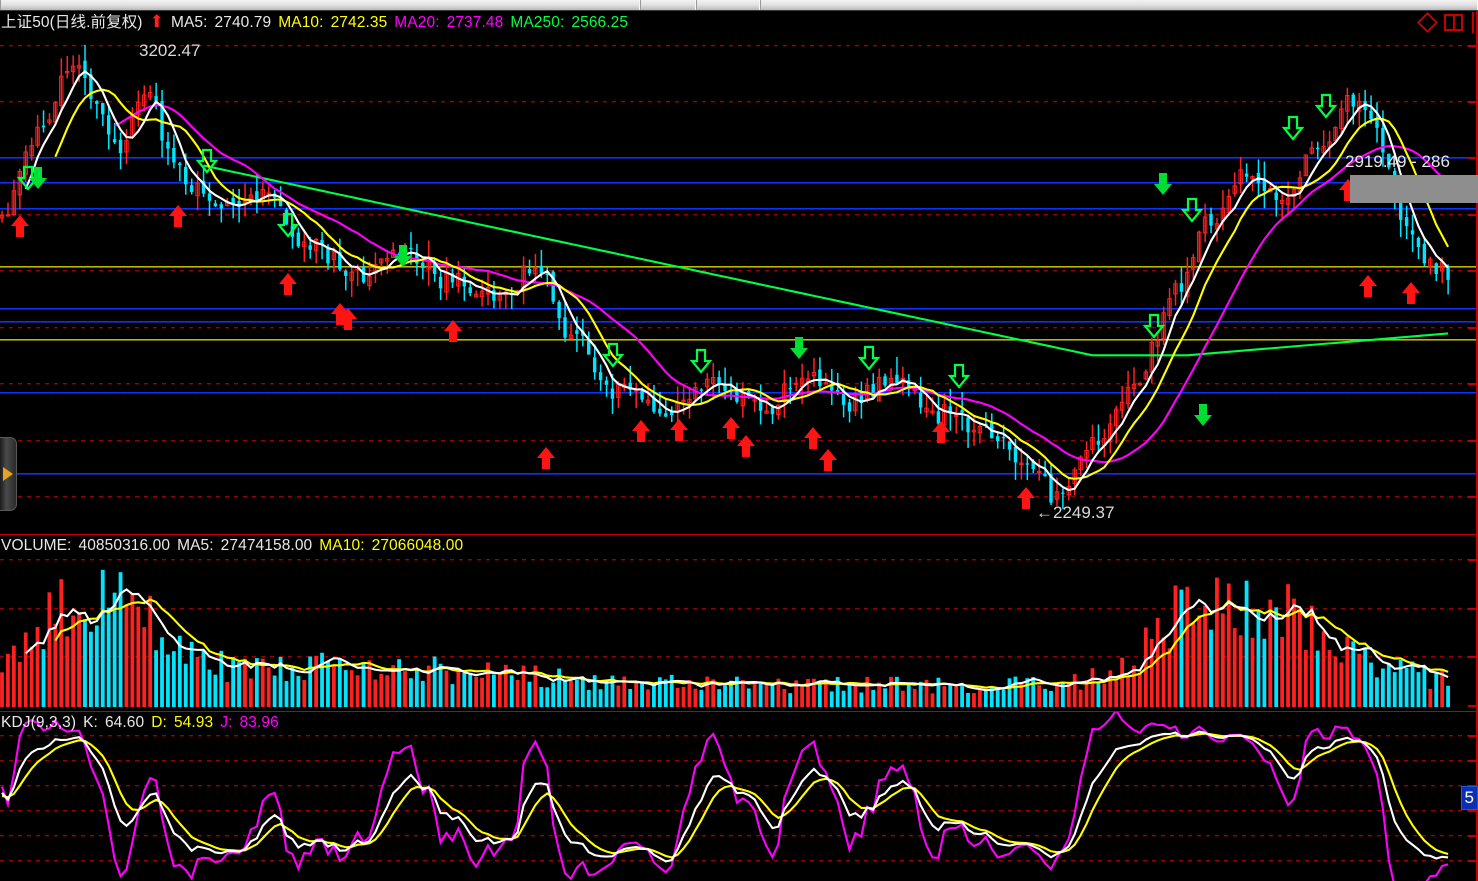 The image size is (1478, 881). What do you see at coordinates (1427, 22) in the screenshot?
I see `diamond-icon` at bounding box center [1427, 22].